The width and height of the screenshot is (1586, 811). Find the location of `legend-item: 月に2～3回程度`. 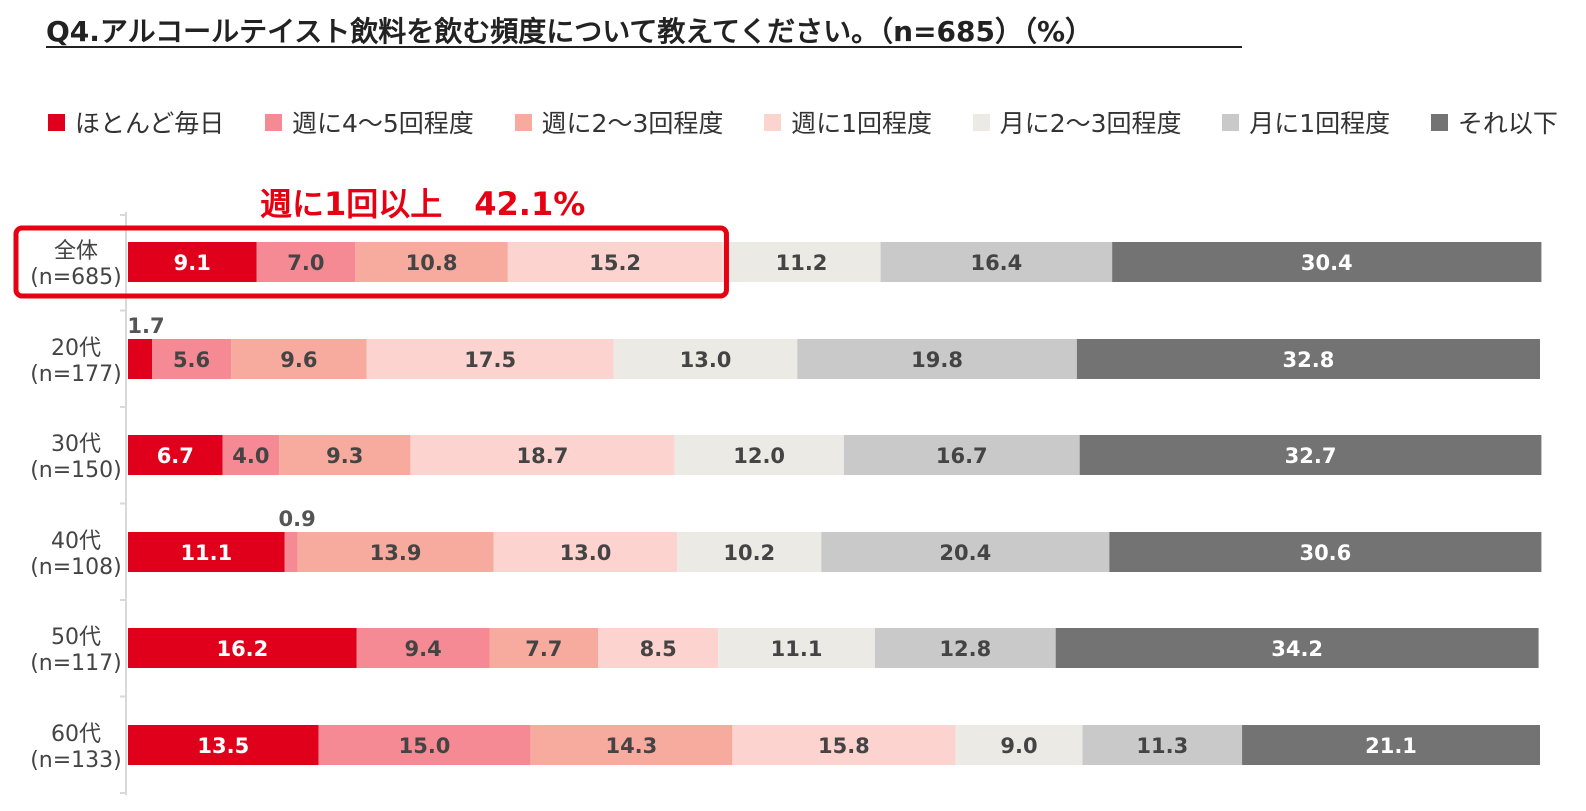

legend-item: 月に2～3回程度 is located at coordinates (1077, 122).